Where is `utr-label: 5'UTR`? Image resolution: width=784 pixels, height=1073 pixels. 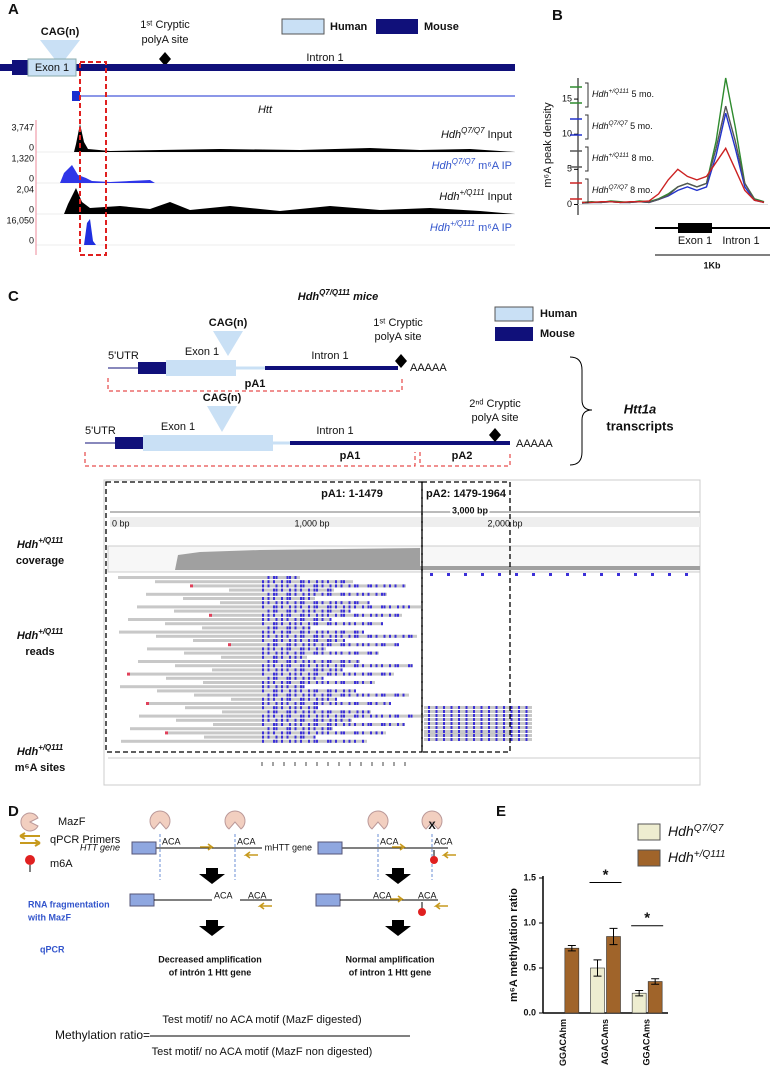 utr-label: 5'UTR is located at coordinates (123, 356).